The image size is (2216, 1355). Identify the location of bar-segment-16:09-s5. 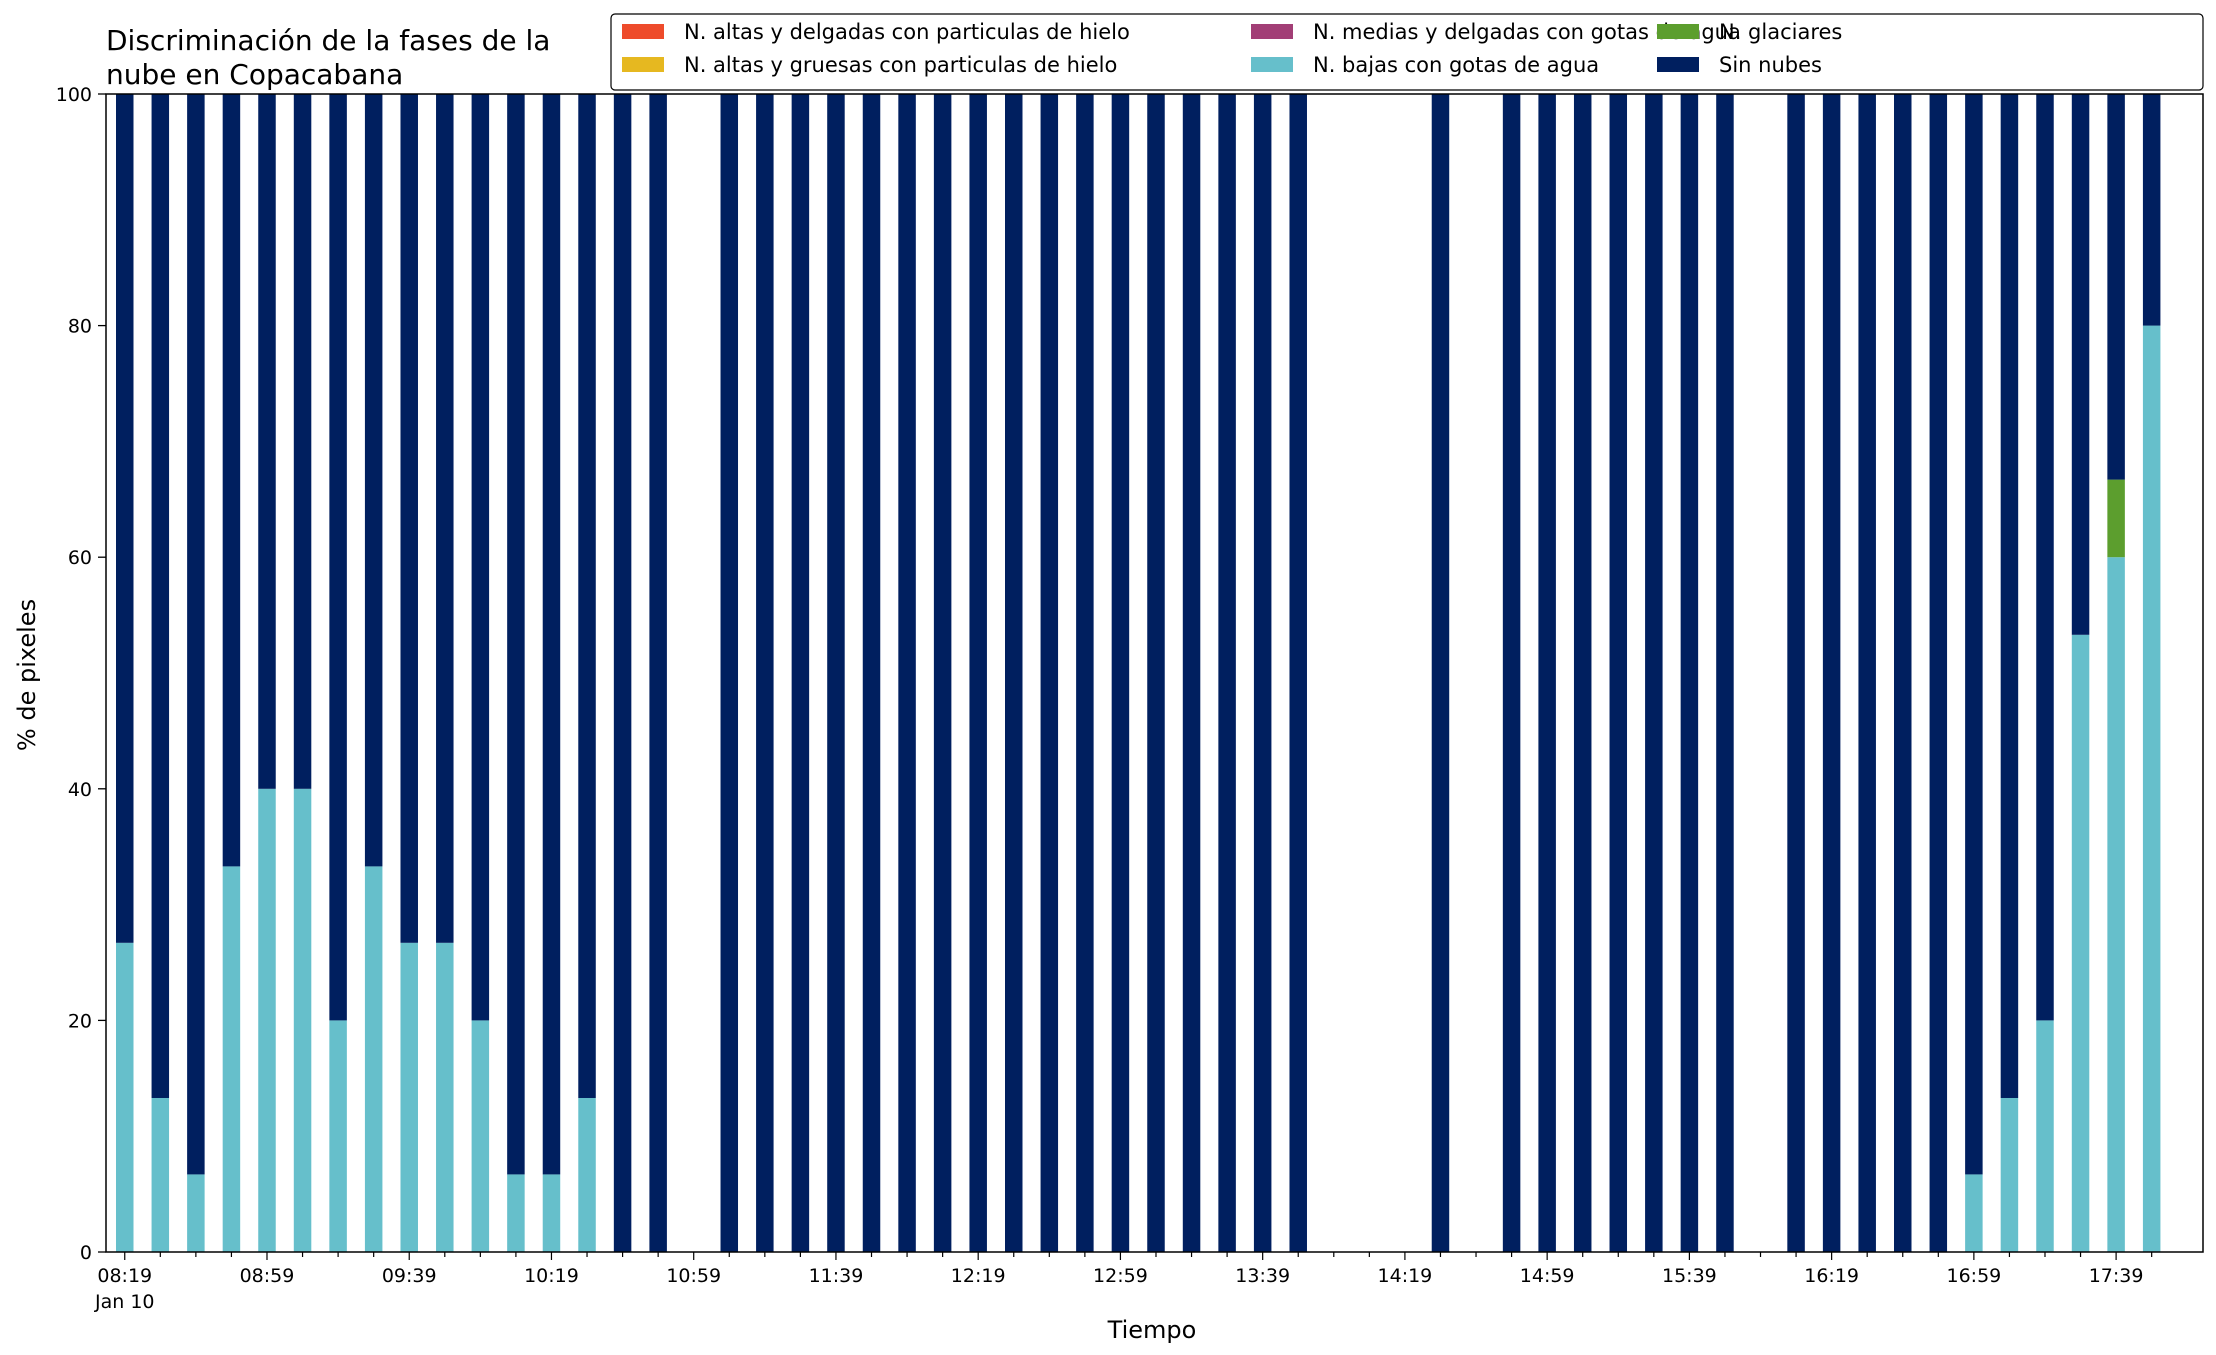
(1796, 673).